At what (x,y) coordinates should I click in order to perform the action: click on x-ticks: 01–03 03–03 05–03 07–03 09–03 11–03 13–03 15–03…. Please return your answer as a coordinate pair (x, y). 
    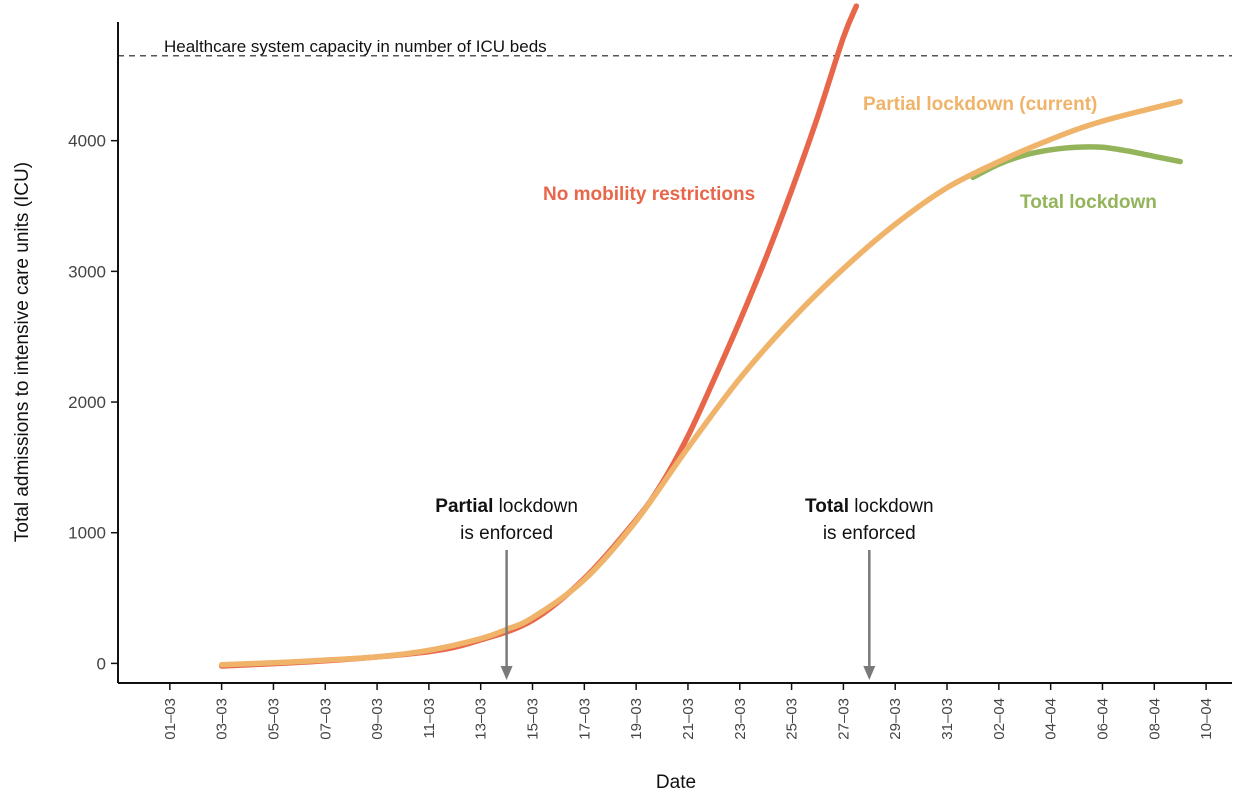
    Looking at the image, I should click on (688, 711).